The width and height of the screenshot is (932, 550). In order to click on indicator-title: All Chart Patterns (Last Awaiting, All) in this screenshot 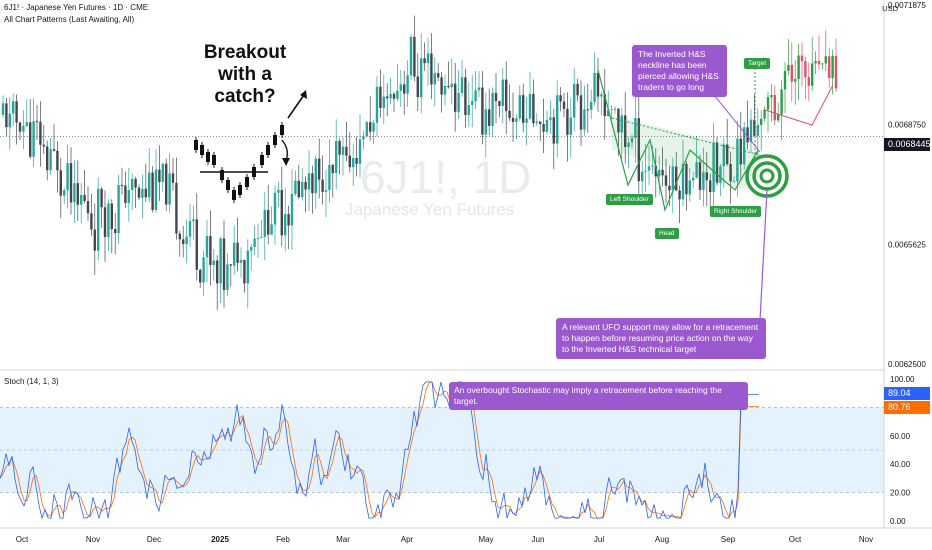, I will do `click(69, 19)`.